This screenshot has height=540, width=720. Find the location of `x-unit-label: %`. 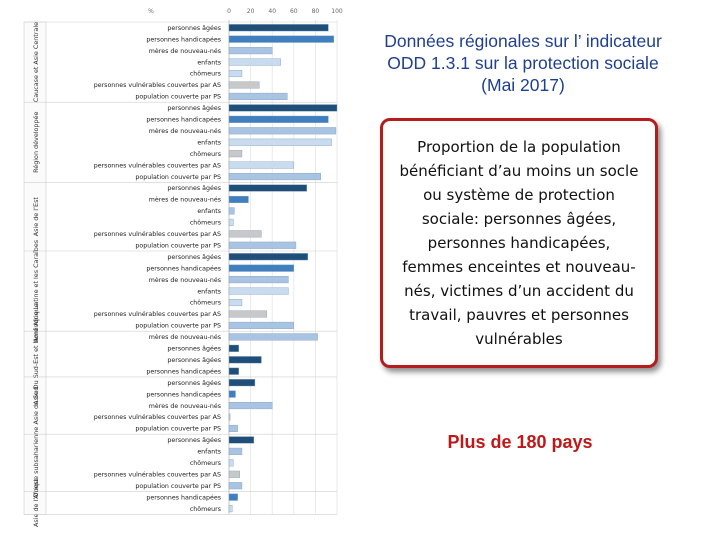

x-unit-label: % is located at coordinates (151, 11).